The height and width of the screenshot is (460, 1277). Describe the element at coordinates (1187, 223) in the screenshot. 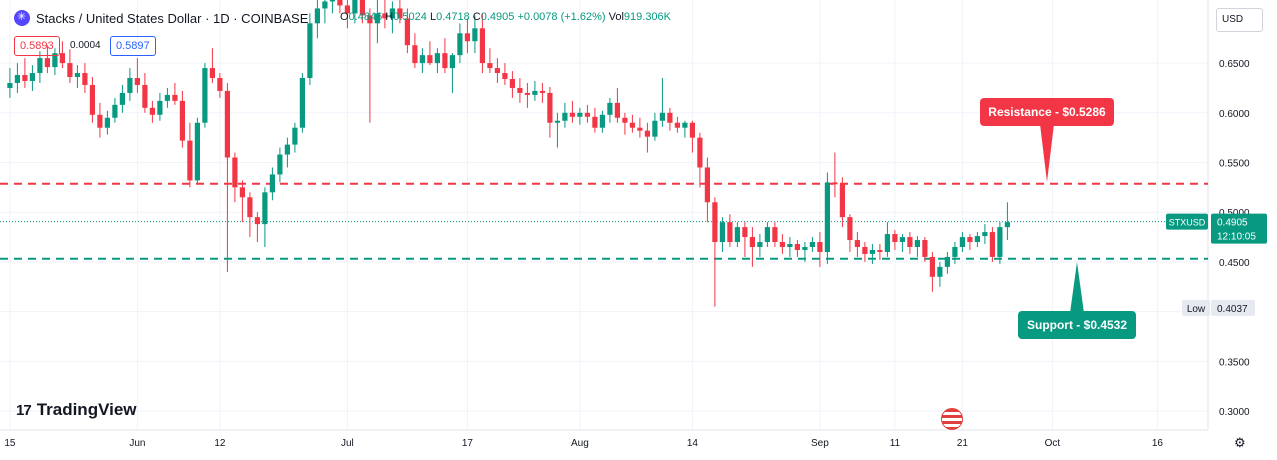

I see `current-symbol-text: STXUSD` at that location.